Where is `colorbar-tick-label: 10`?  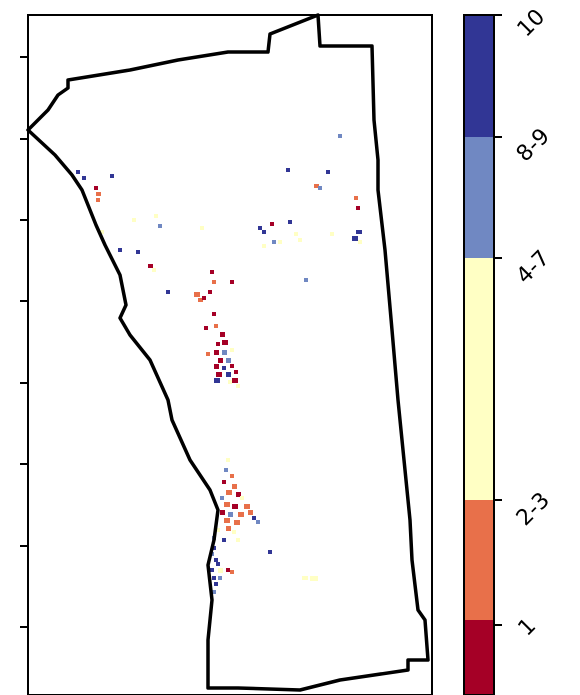
colorbar-tick-label: 10 is located at coordinates (531, 23).